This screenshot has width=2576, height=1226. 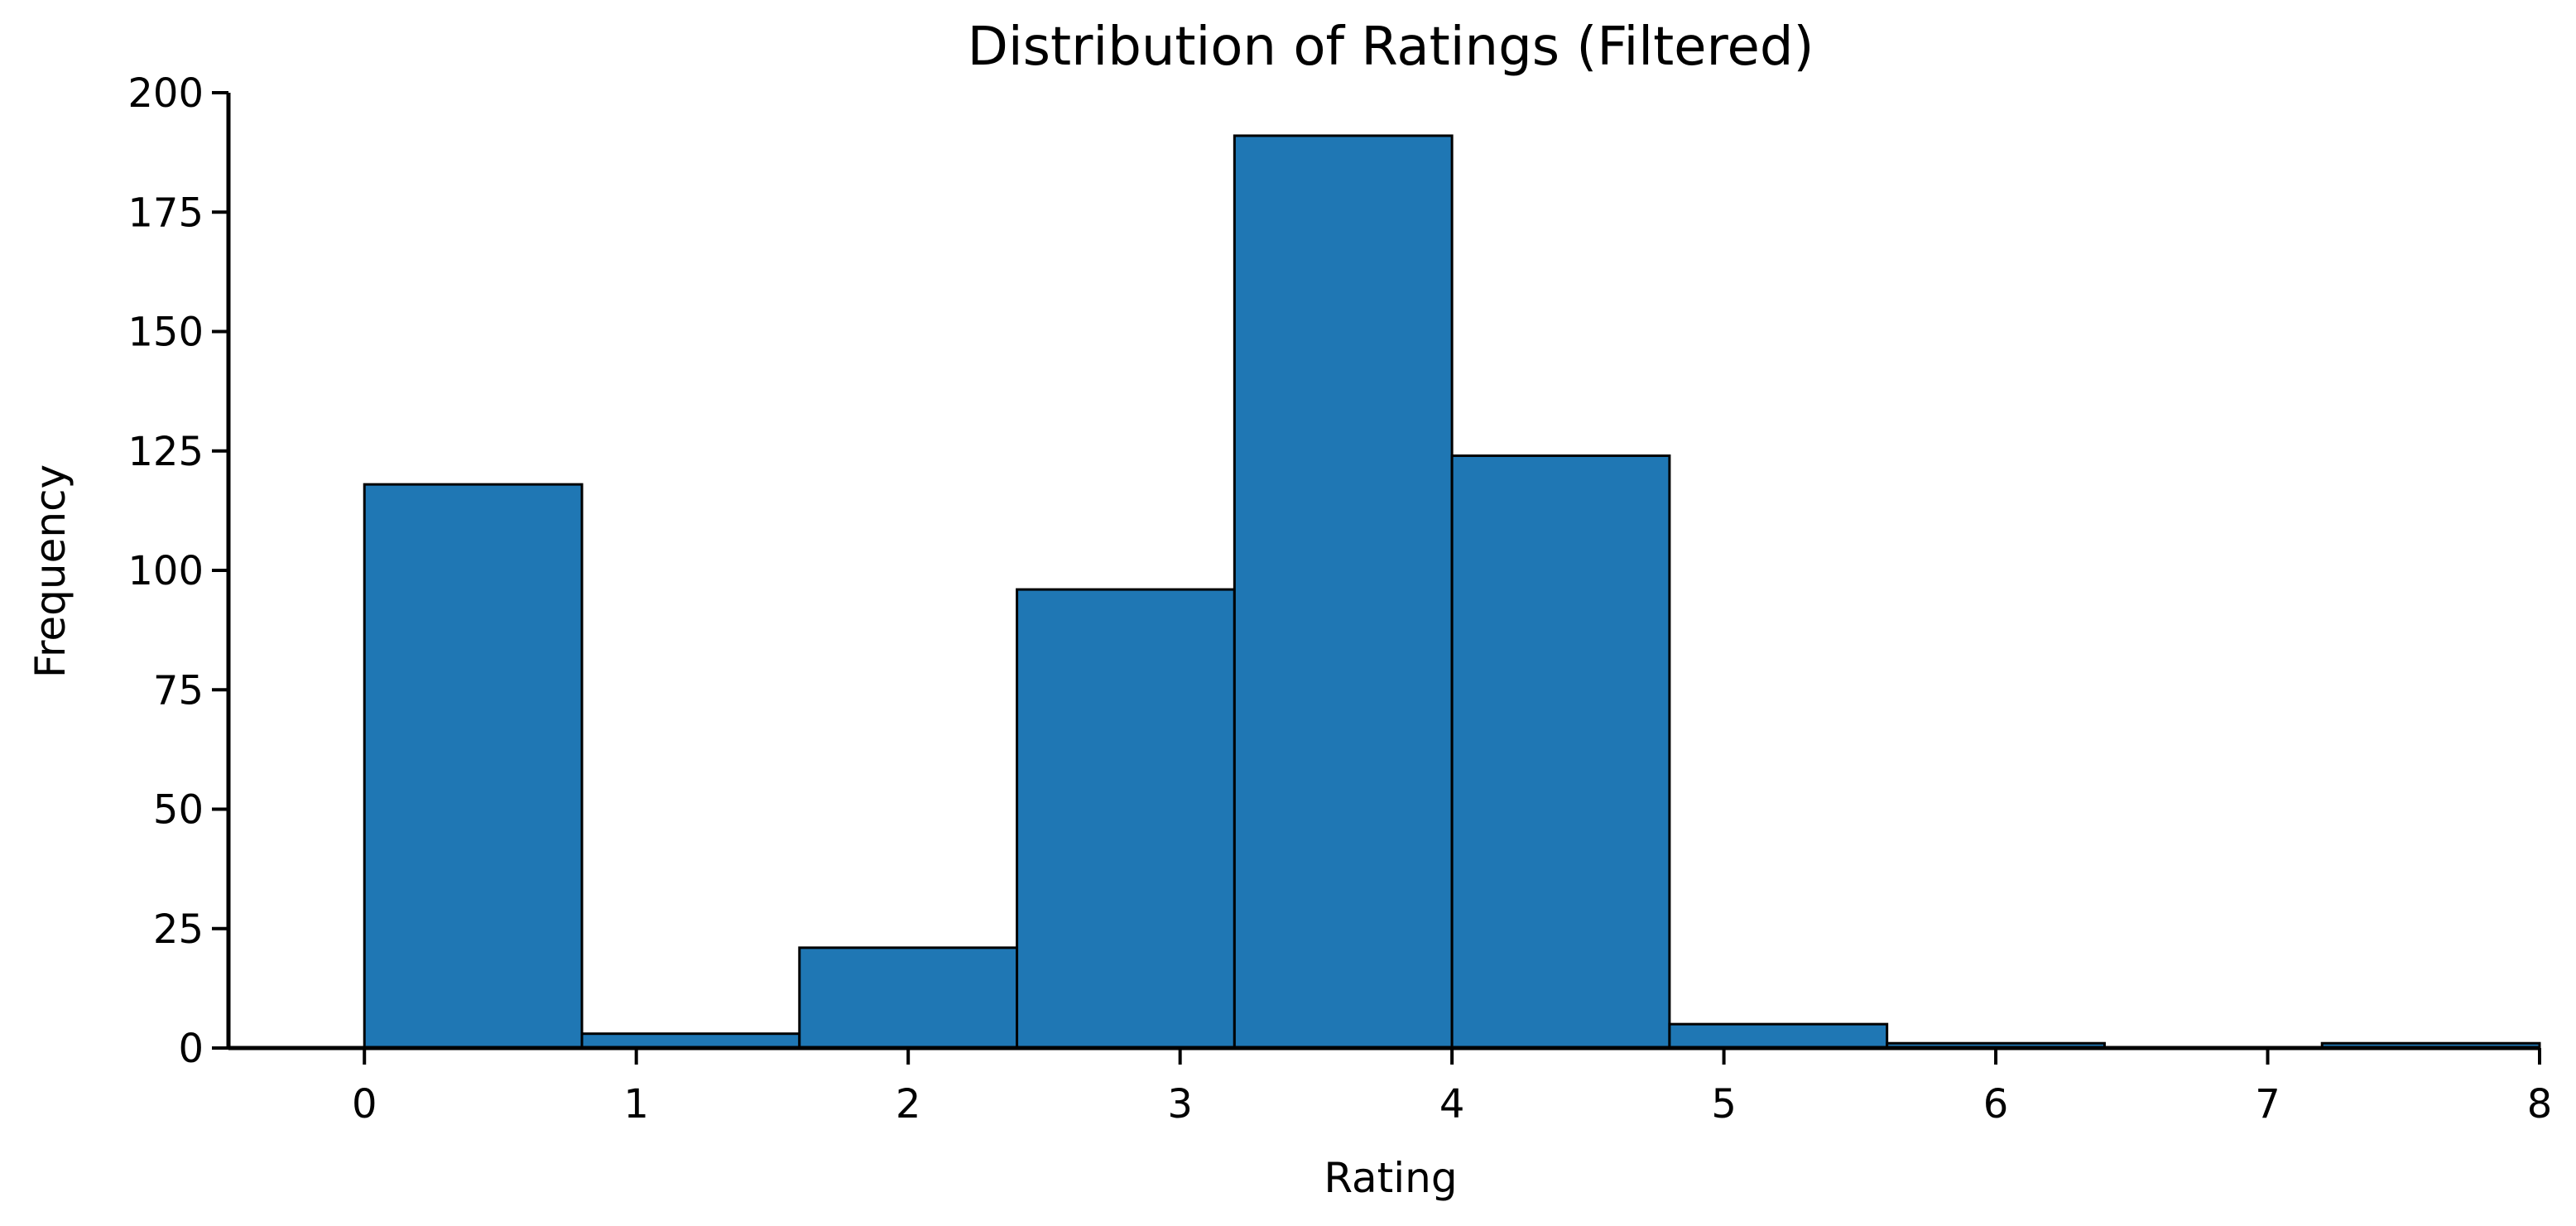 I want to click on x-tick-label: 0, so click(x=364, y=1104).